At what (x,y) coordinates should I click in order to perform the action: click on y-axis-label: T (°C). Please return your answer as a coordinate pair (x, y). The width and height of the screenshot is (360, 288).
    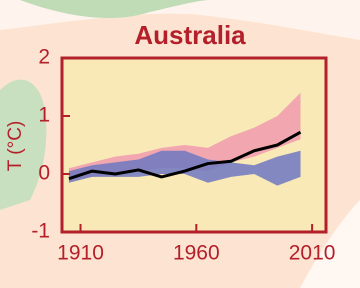
    Looking at the image, I should click on (15, 146).